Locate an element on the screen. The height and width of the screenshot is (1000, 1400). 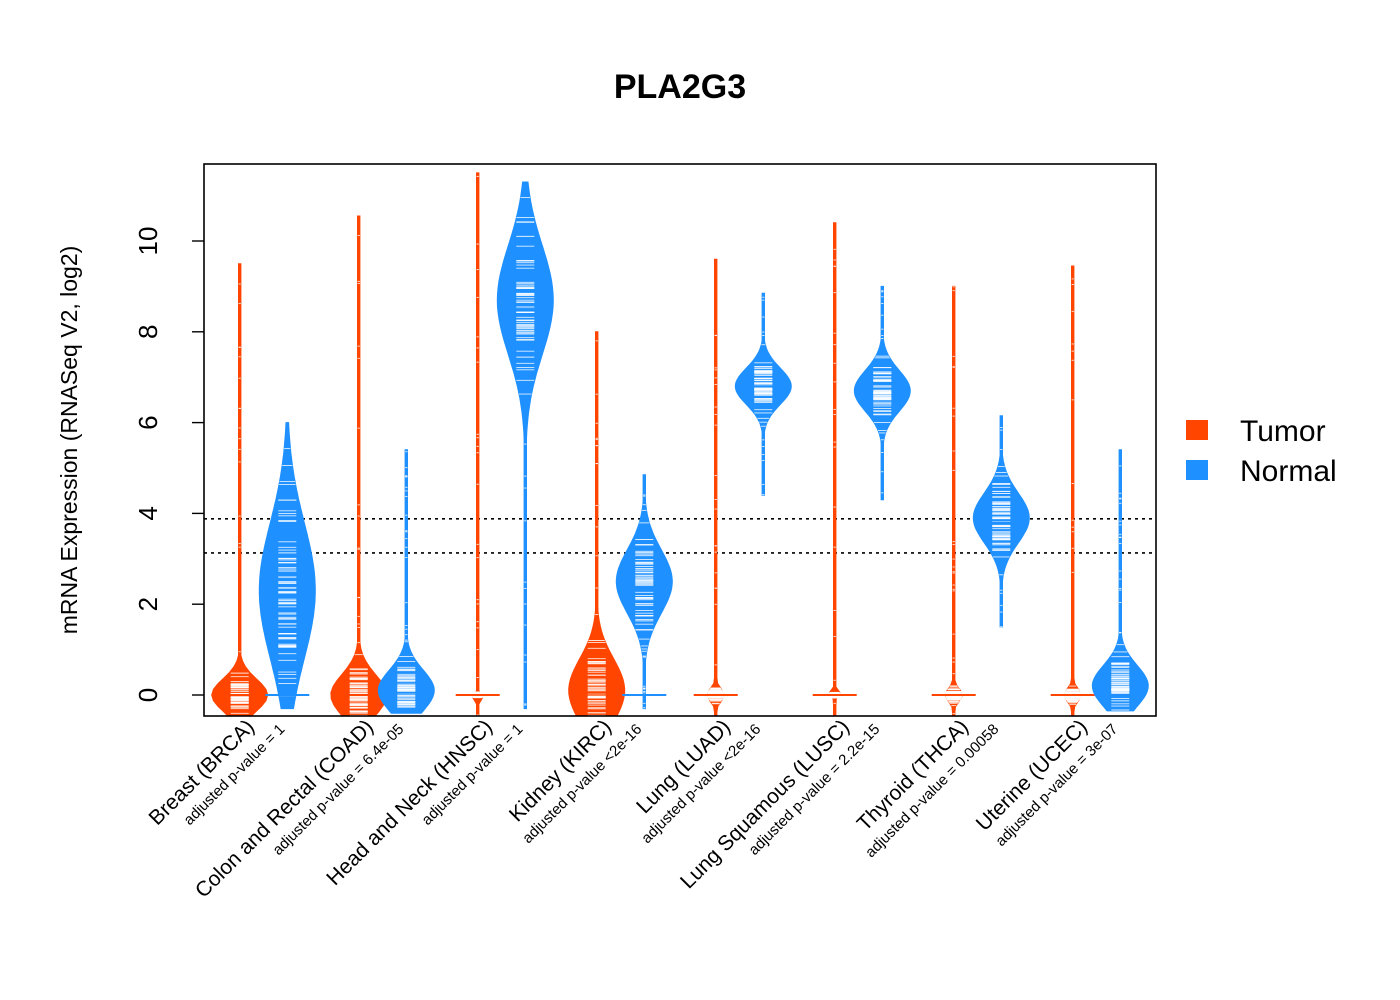
y-tick-label: 6 is located at coordinates (148, 422).